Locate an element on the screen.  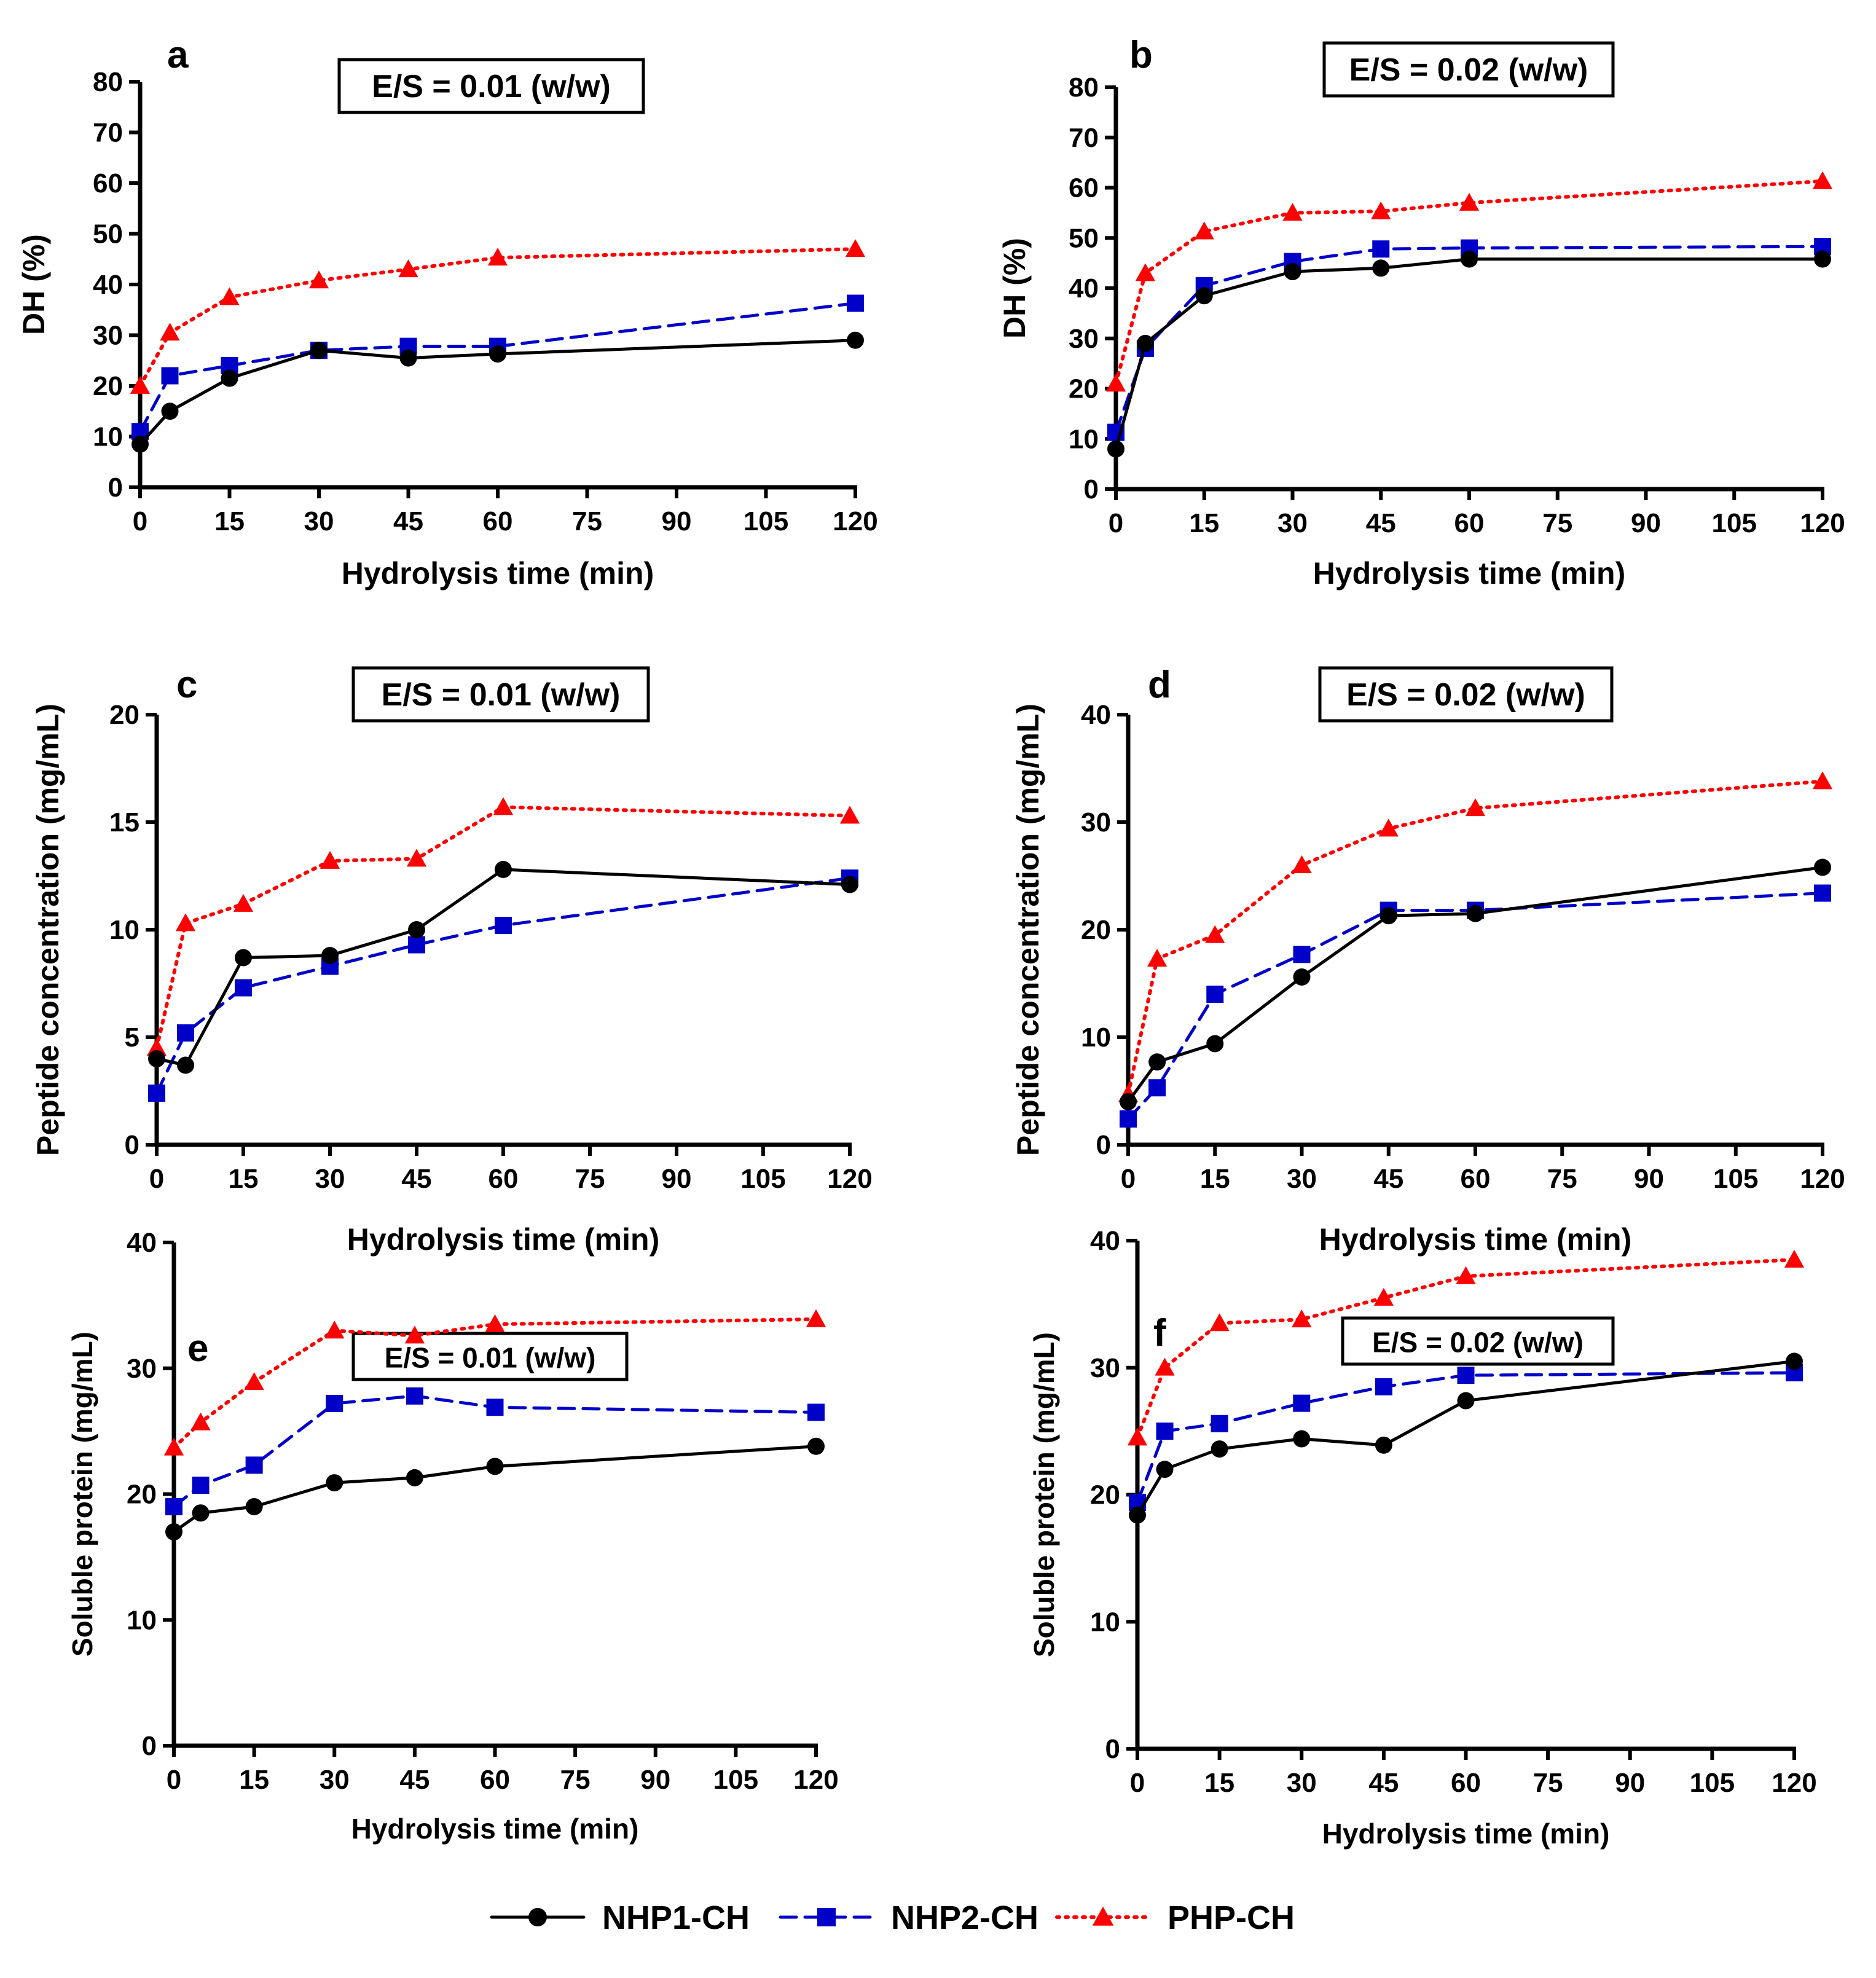
y-axis-title: DH (%) is located at coordinates (1015, 288).